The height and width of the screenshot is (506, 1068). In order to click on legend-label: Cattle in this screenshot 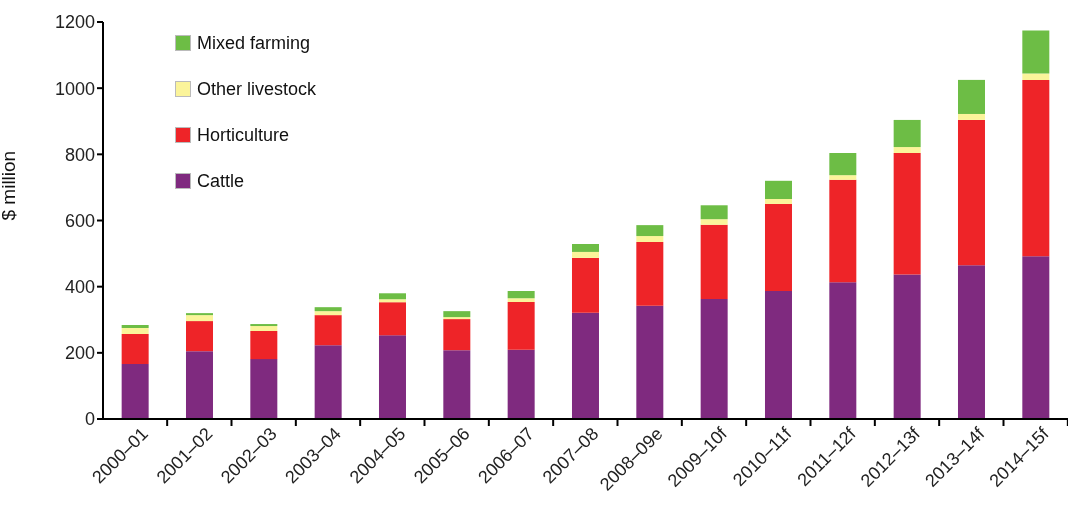, I will do `click(221, 181)`.